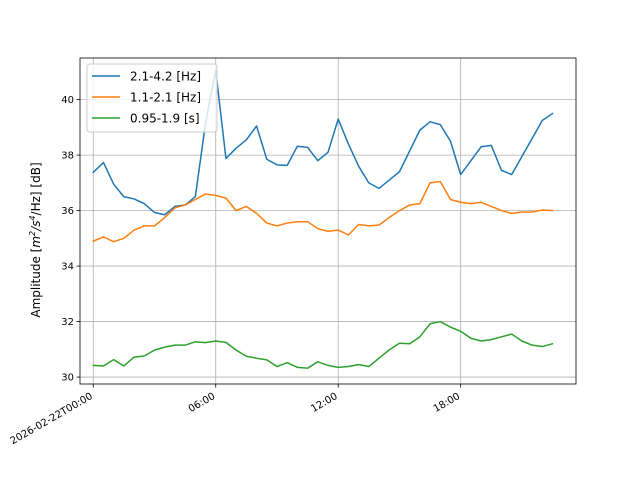 Image resolution: width=640 pixels, height=480 pixels. Describe the element at coordinates (67, 267) in the screenshot. I see `y-tick-label: 34` at that location.